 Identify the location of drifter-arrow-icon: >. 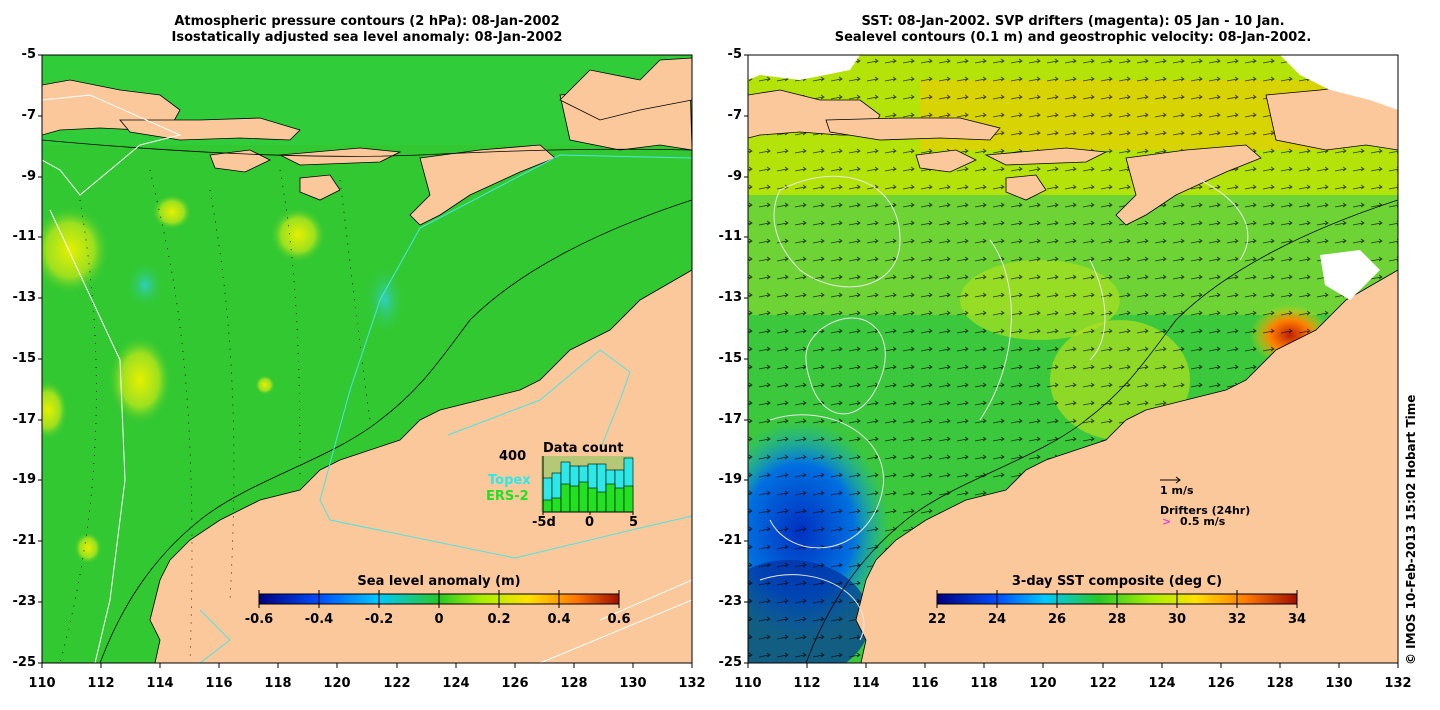
(1167, 521).